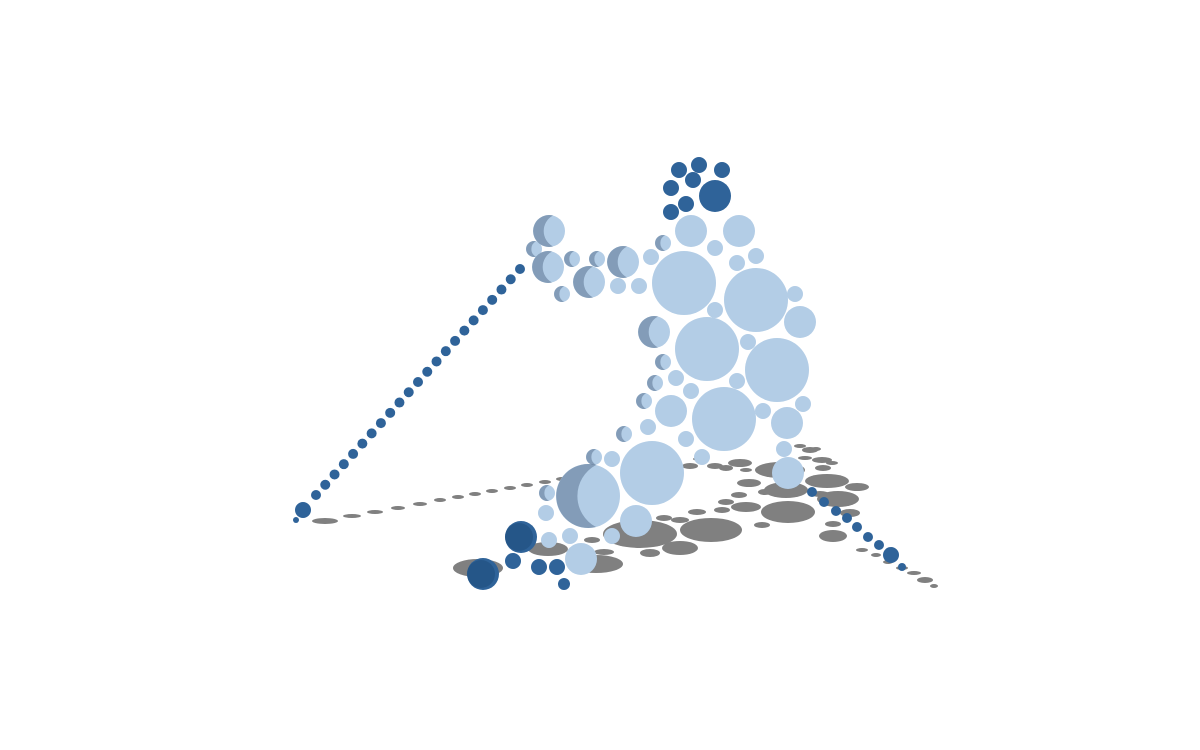 The width and height of the screenshot is (1200, 750). Describe the element at coordinates (599, 373) in the screenshot. I see `dark-bubble-cluster` at that location.